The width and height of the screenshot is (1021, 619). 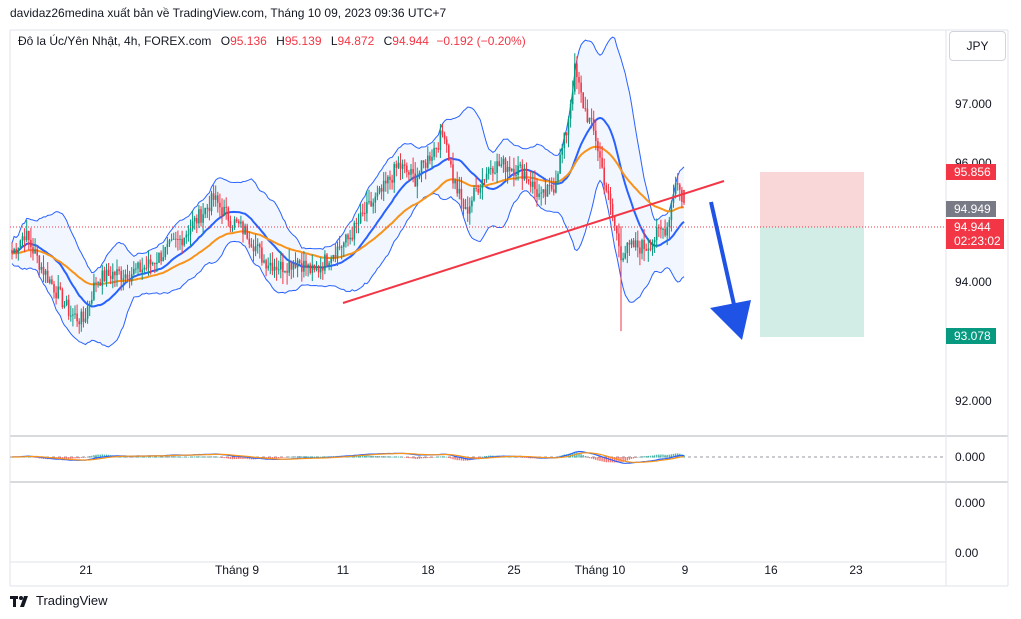 What do you see at coordinates (977, 46) in the screenshot?
I see `currency-button: JPY` at bounding box center [977, 46].